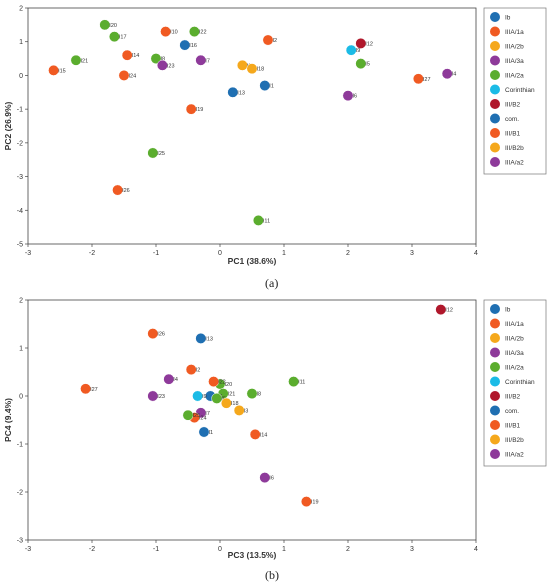  Describe the element at coordinates (203, 33) in the screenshot. I see `point-label: I22` at that location.